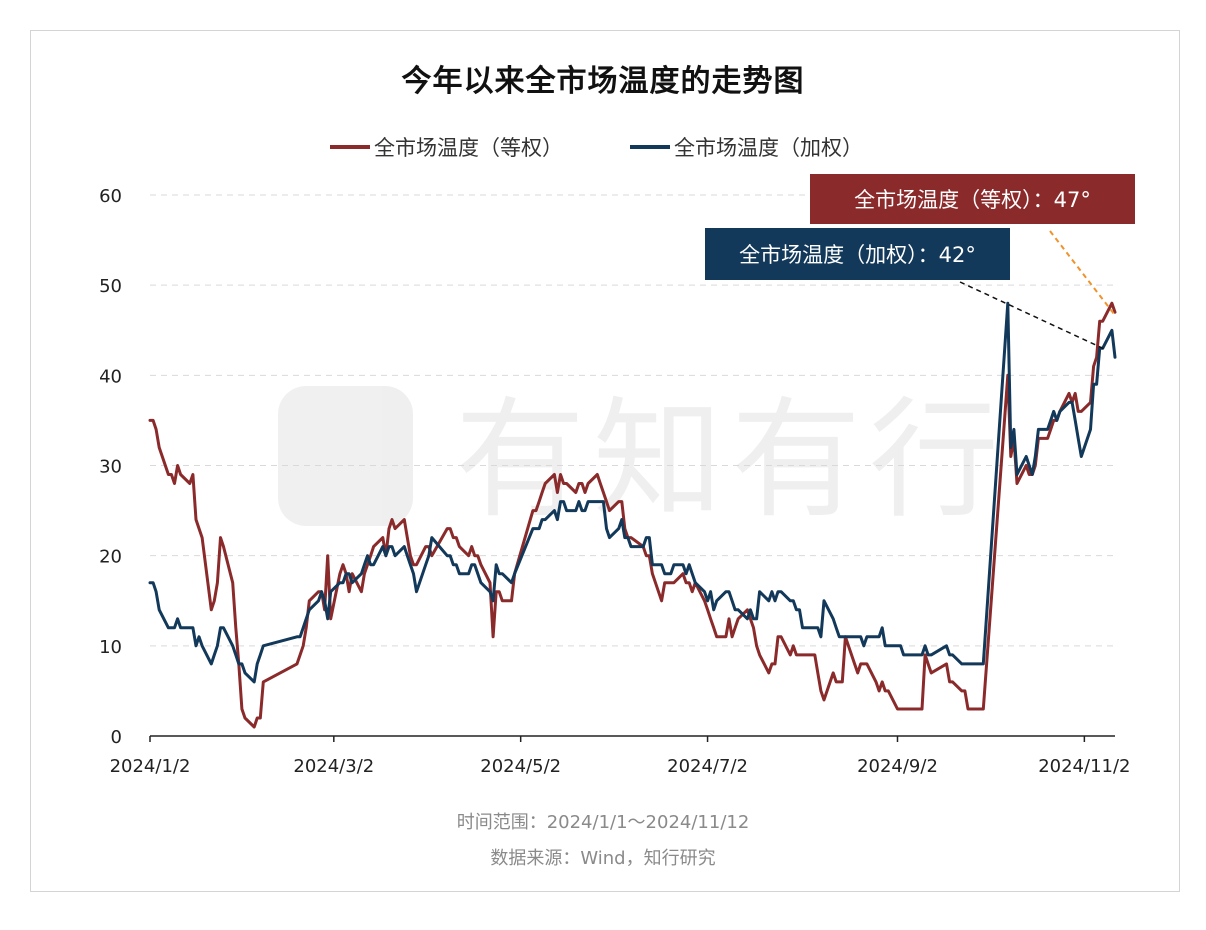 This screenshot has height=930, width=1206. Describe the element at coordinates (350, 147) in the screenshot. I see `legend-swatch-equal` at that location.